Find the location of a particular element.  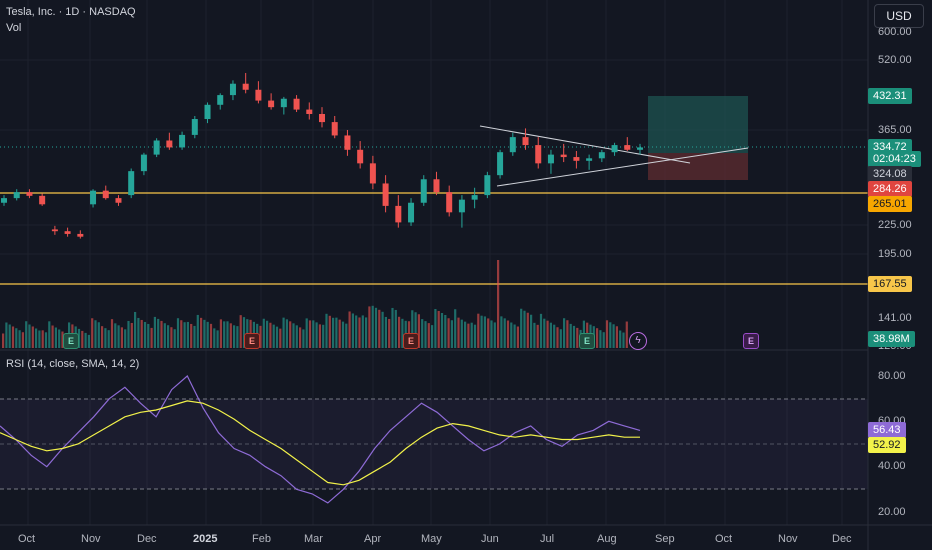

price-tick: 520.00 is located at coordinates (895, 60).